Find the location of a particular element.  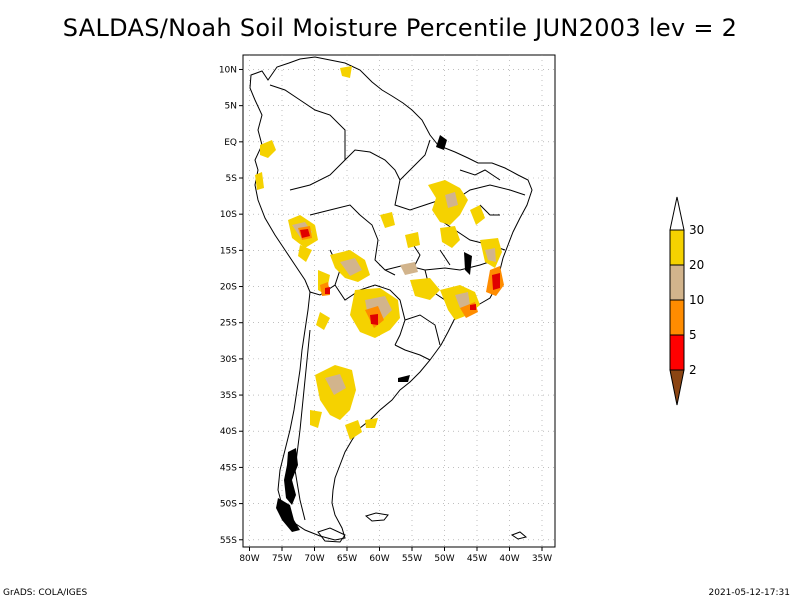

lat-tick-label: EQ is located at coordinates (230, 143).